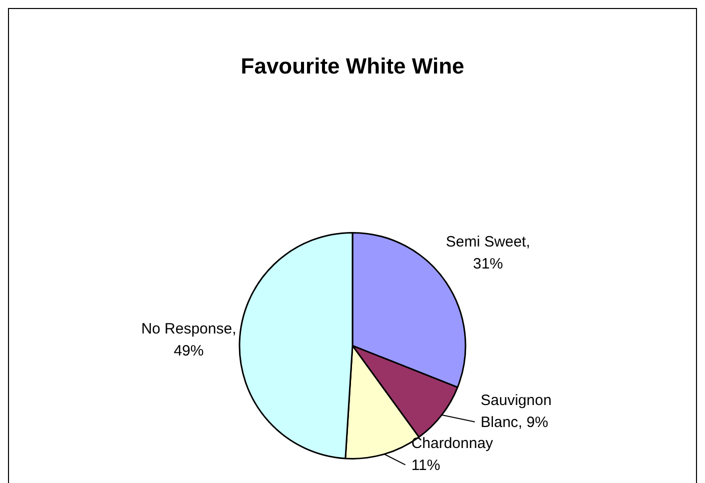  What do you see at coordinates (452, 443) in the screenshot?
I see `slice-label: Chardonnay` at bounding box center [452, 443].